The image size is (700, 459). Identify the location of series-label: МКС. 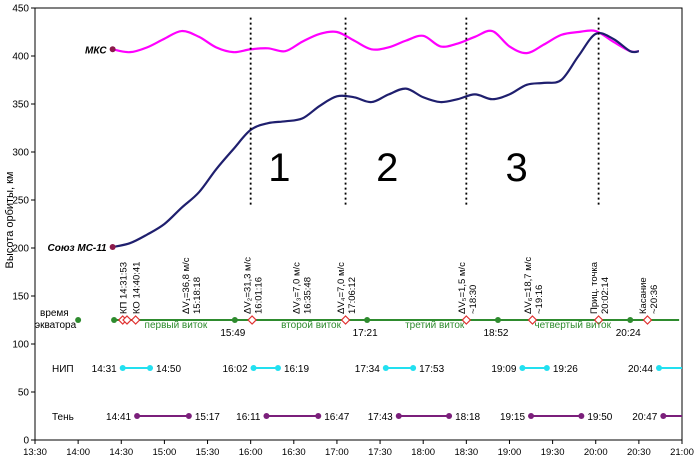
(96, 50).